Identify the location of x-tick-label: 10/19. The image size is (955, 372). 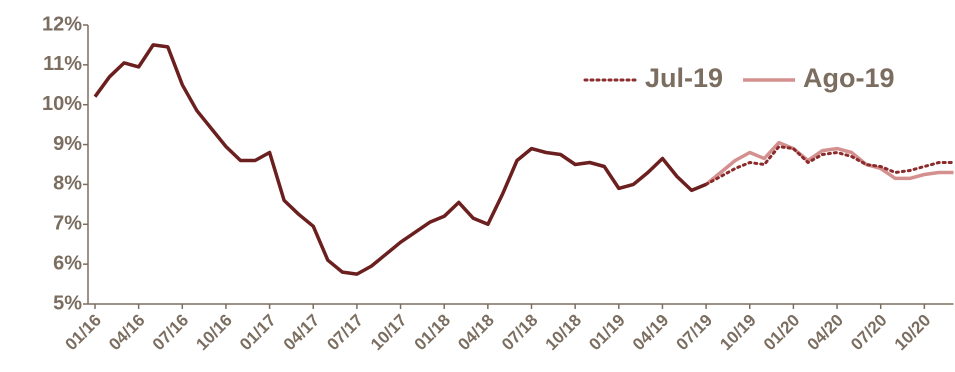
(738, 333).